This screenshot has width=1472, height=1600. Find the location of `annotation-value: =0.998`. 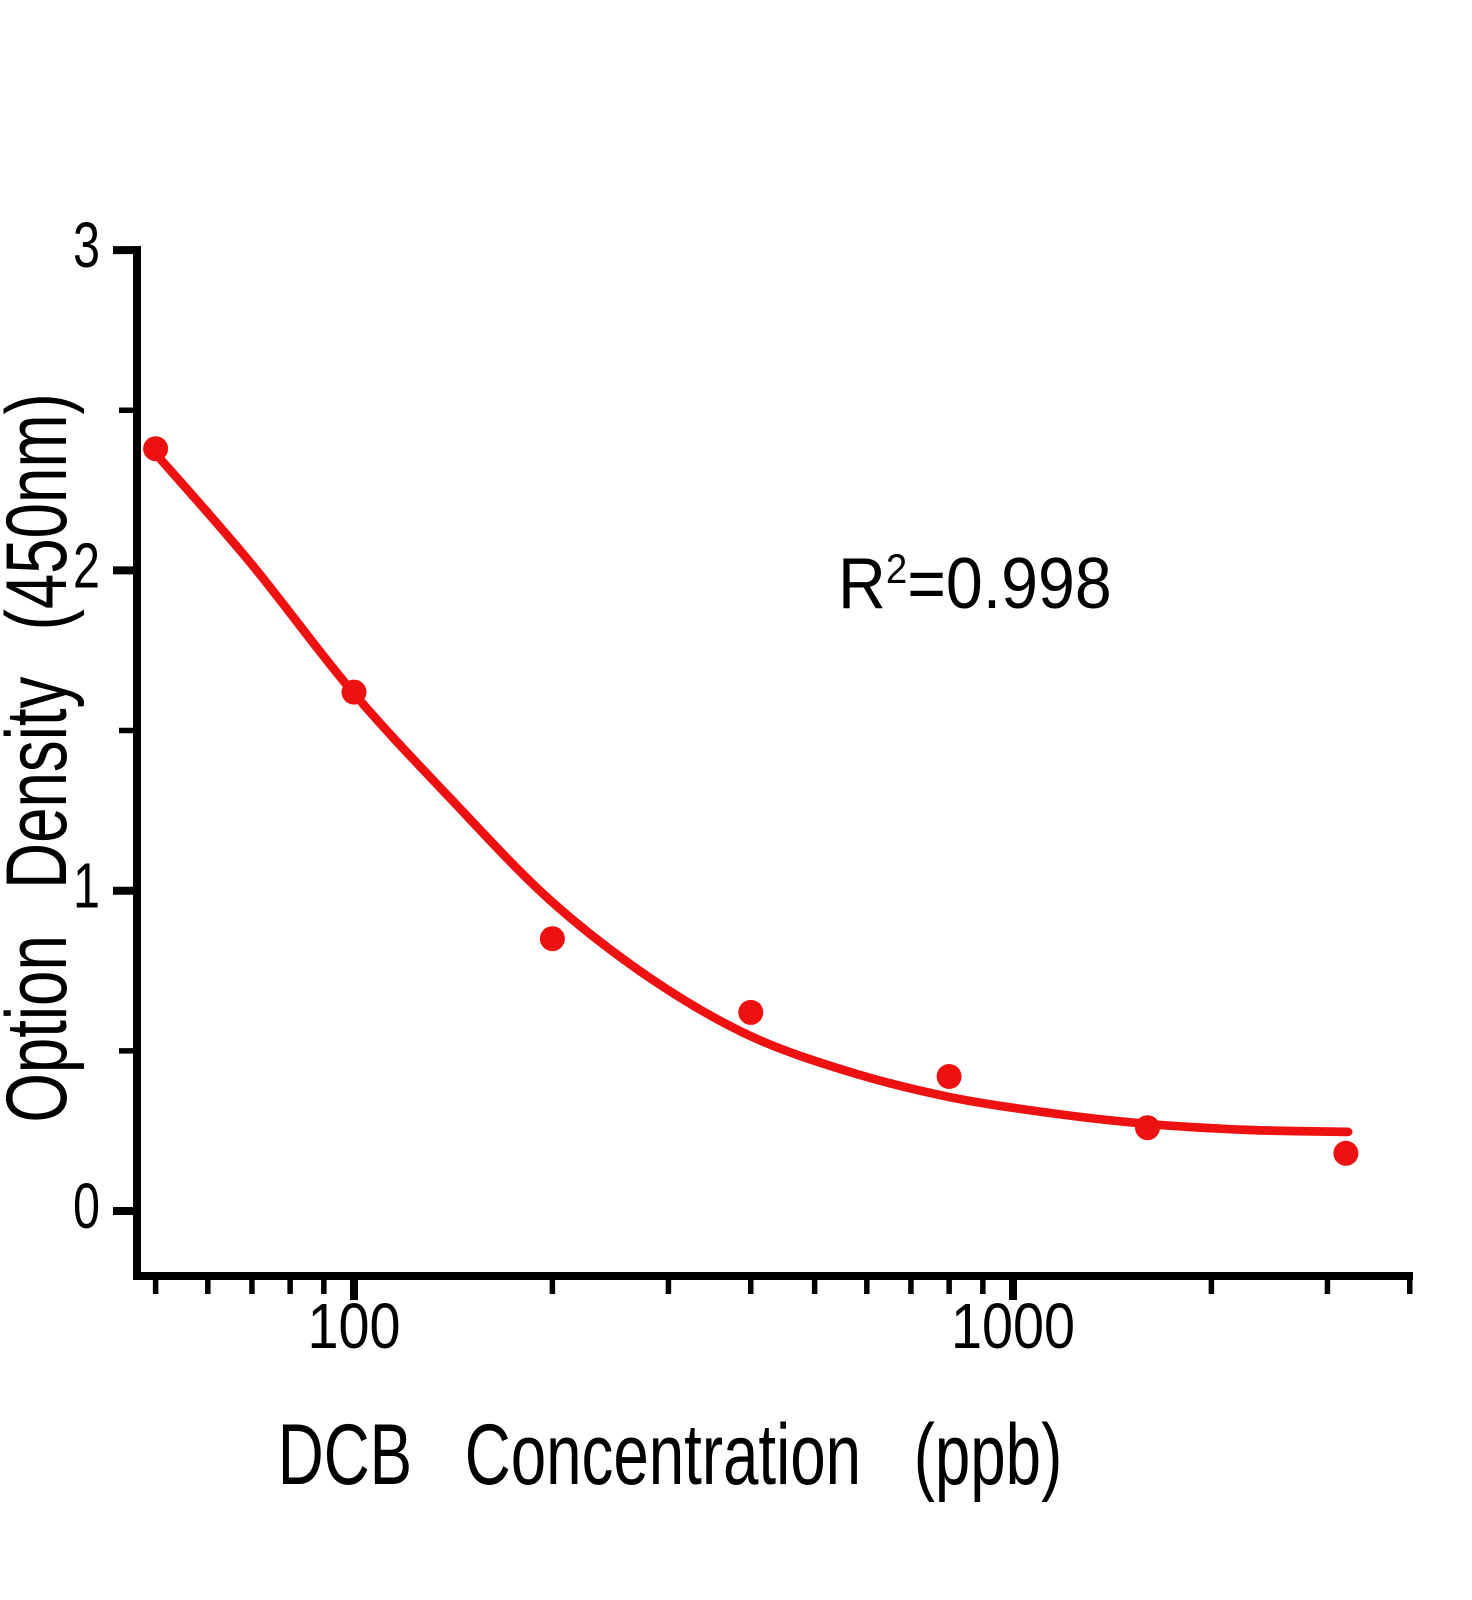

annotation-value: =0.998 is located at coordinates (1009, 584).